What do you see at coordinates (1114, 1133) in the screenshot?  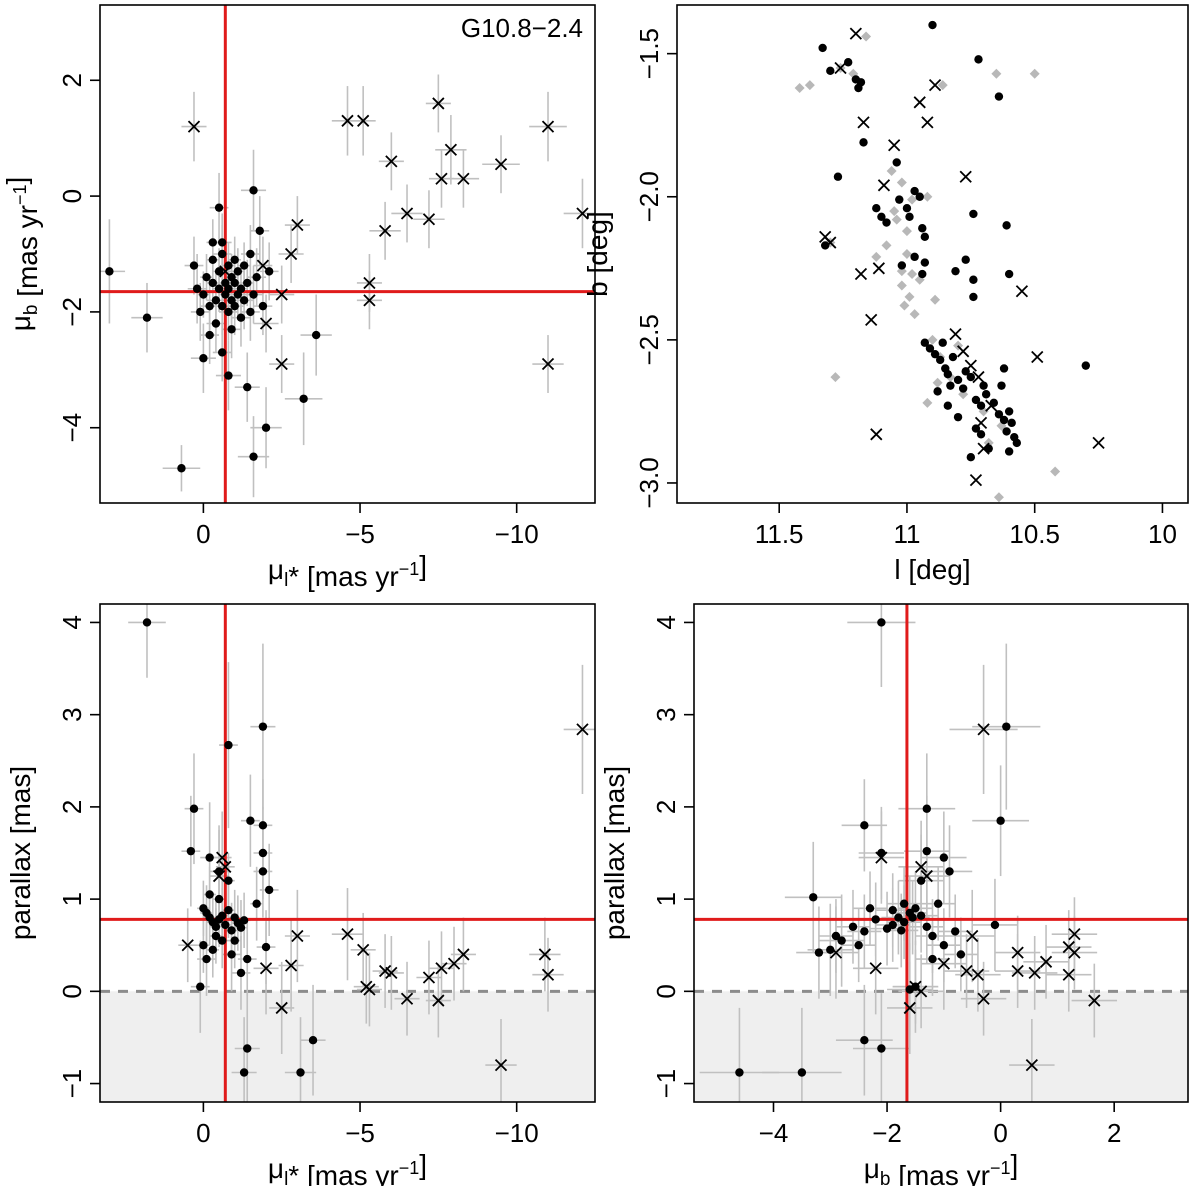 I see `x-tick-label: 2` at bounding box center [1114, 1133].